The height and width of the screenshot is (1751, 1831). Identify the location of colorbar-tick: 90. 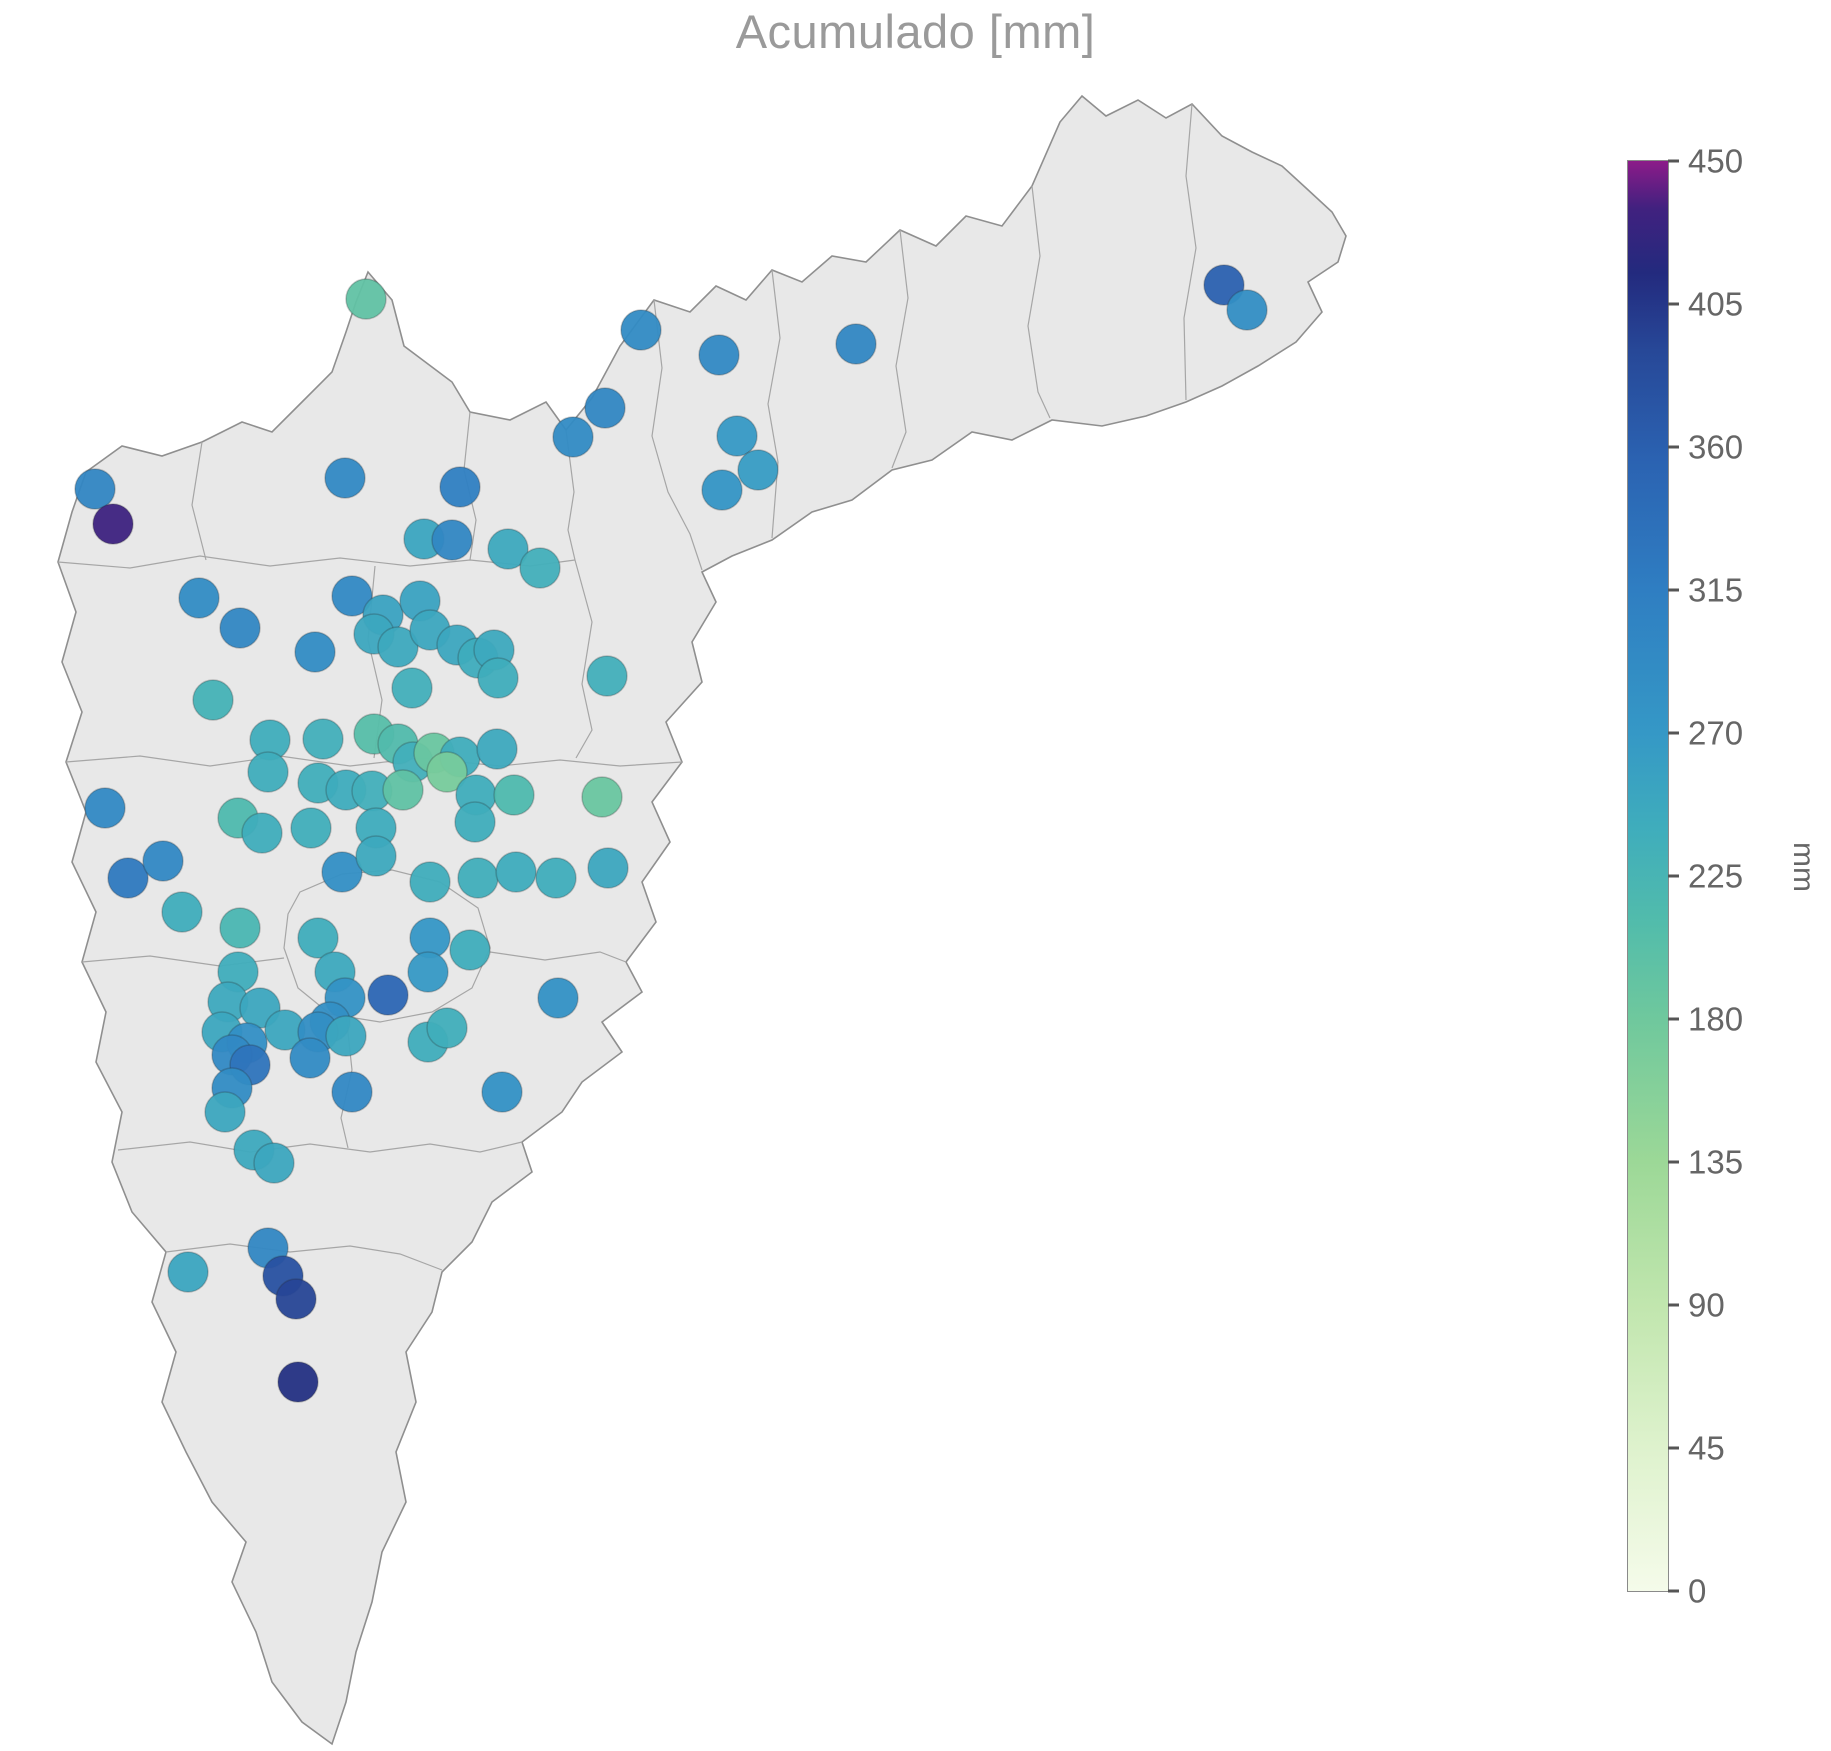
(1696, 1305).